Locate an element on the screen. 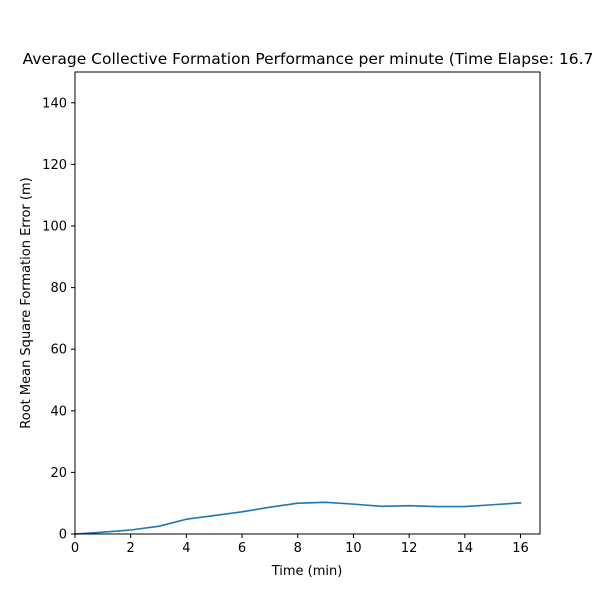 The width and height of the screenshot is (600, 600). plot-area is located at coordinates (298, 518).